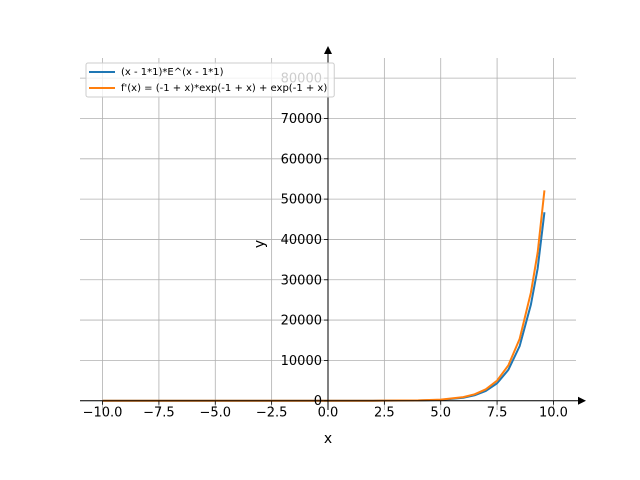 This screenshot has width=640, height=480. Describe the element at coordinates (301, 280) in the screenshot. I see `y-tick-label: 30000` at that location.